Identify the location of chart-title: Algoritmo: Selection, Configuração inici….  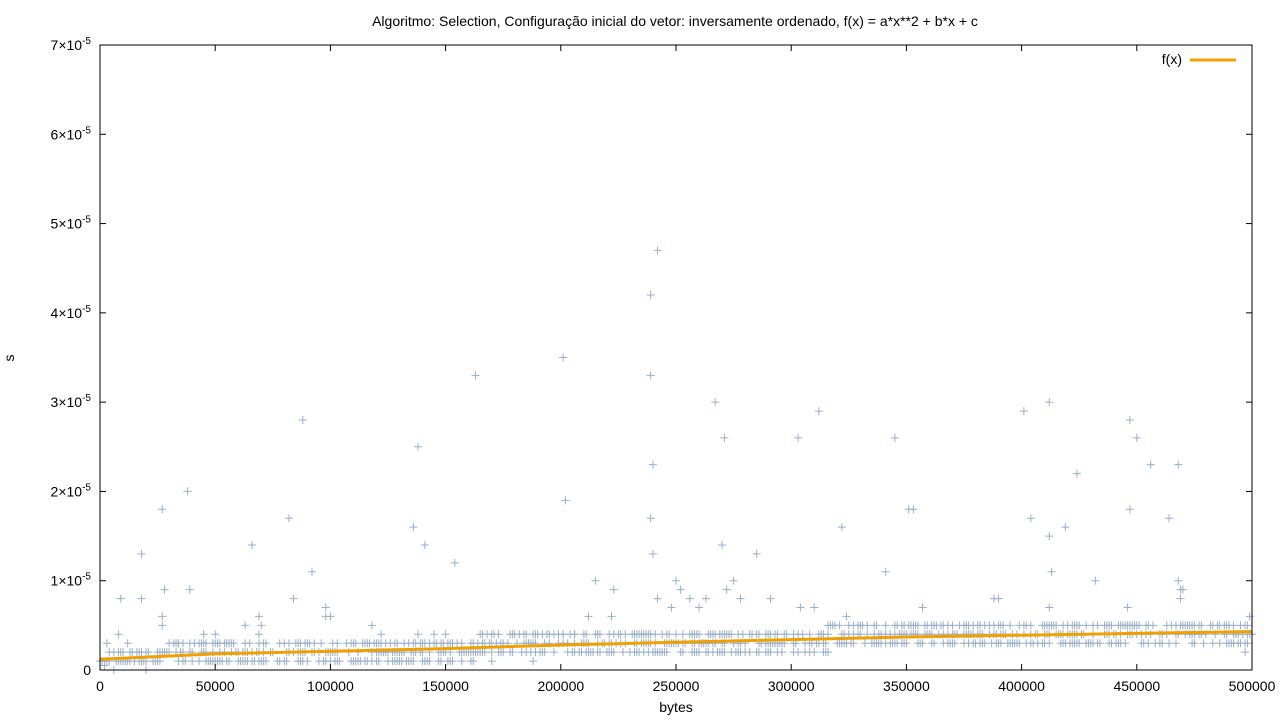
(675, 21).